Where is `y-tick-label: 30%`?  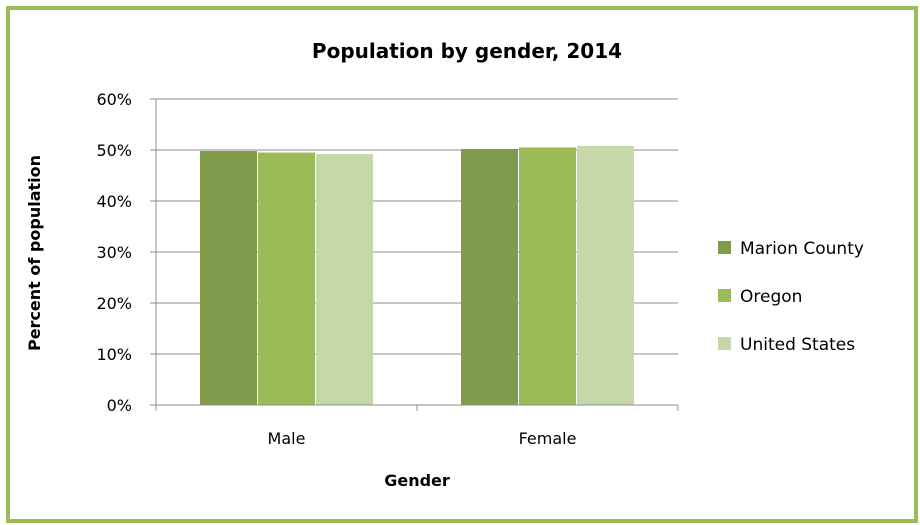
y-tick-label: 30% is located at coordinates (114, 252).